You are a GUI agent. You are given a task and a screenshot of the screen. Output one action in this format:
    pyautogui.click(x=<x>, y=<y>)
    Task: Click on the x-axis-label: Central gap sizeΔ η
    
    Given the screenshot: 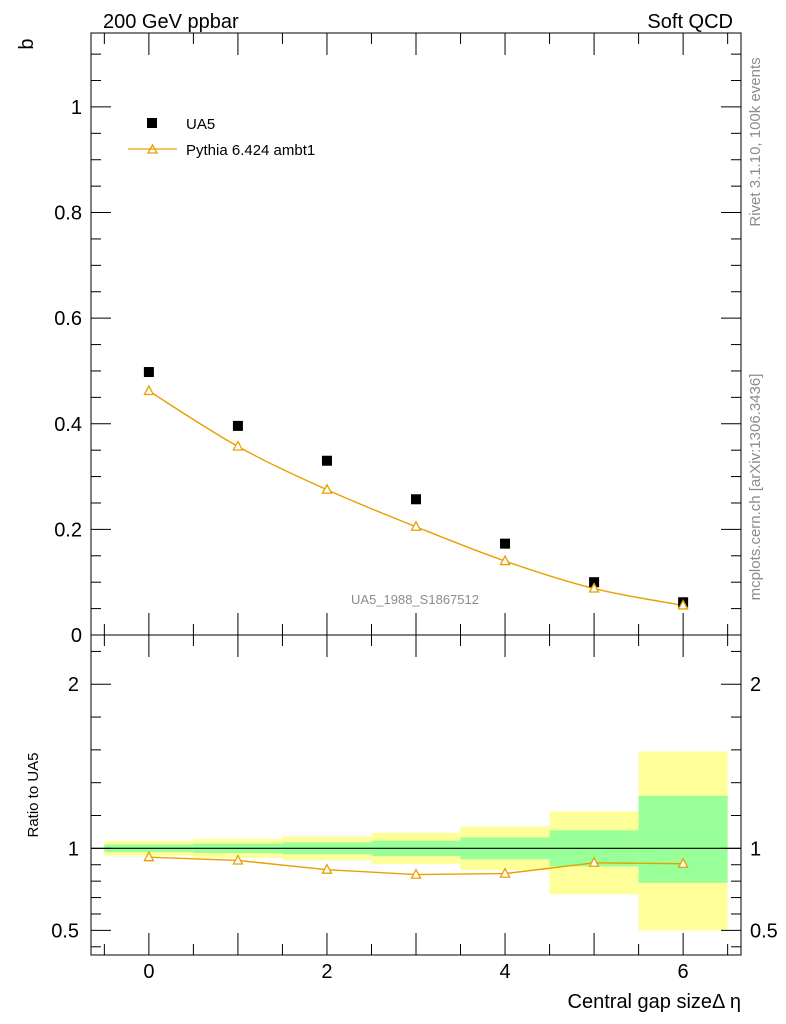 What is the action you would take?
    pyautogui.click(x=654, y=1002)
    